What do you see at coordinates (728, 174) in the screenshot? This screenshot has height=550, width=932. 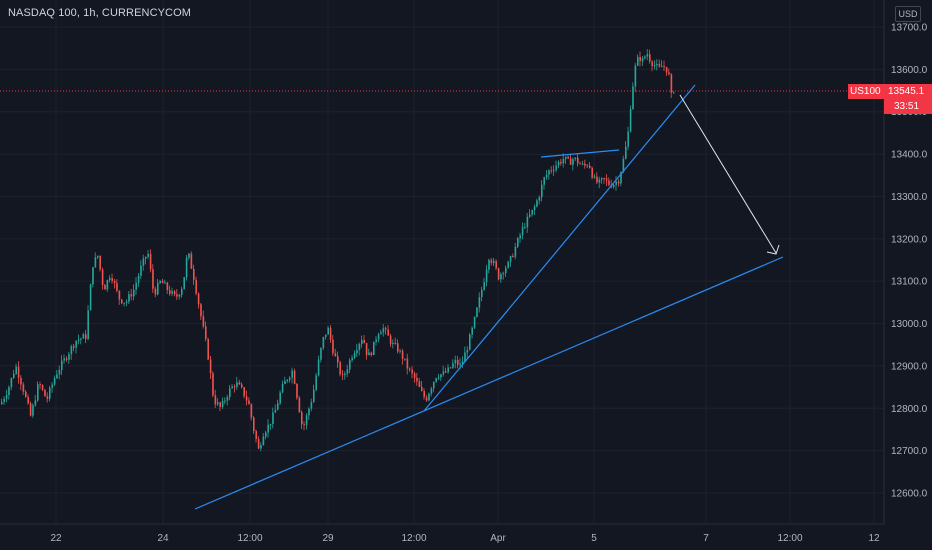 I see `forecast-arrow` at bounding box center [728, 174].